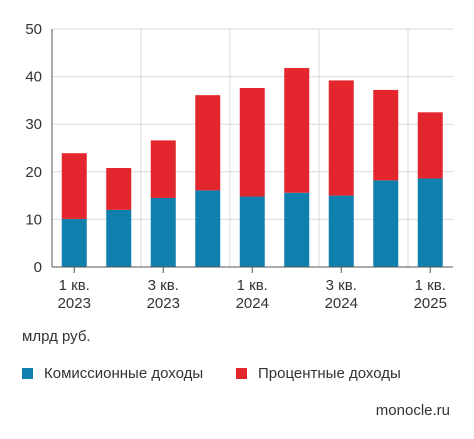 The width and height of the screenshot is (474, 439). Describe the element at coordinates (430, 303) in the screenshot. I see `x-tick-label: 2025` at that location.